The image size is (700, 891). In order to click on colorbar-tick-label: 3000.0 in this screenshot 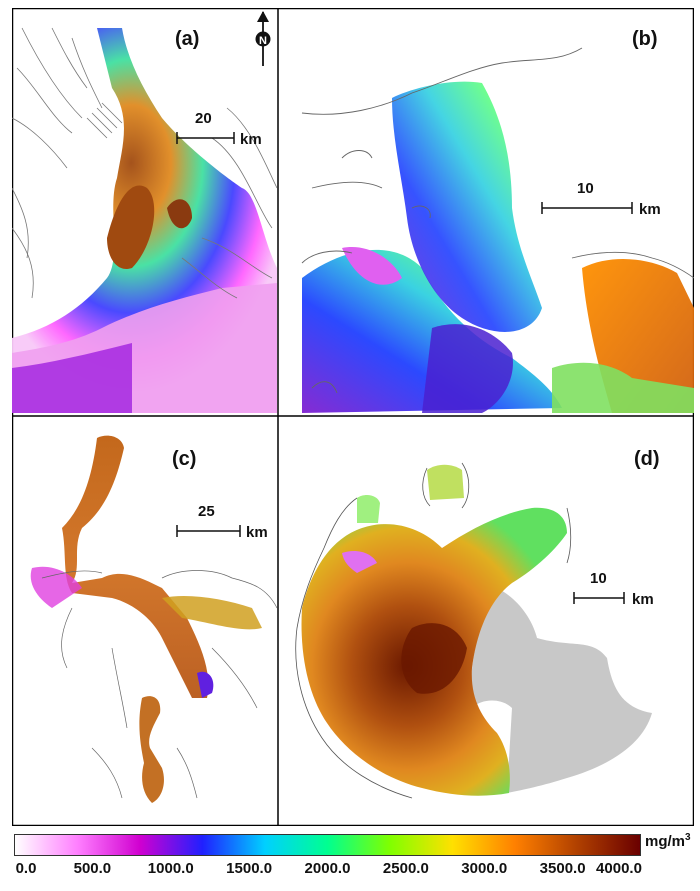, I will do `click(484, 868)`.